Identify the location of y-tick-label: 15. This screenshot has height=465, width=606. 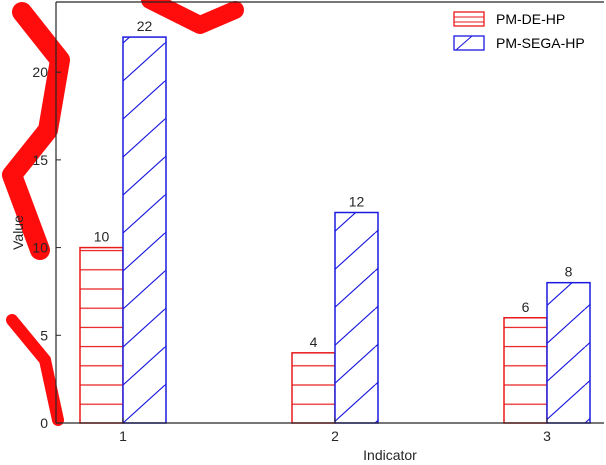
(40, 160).